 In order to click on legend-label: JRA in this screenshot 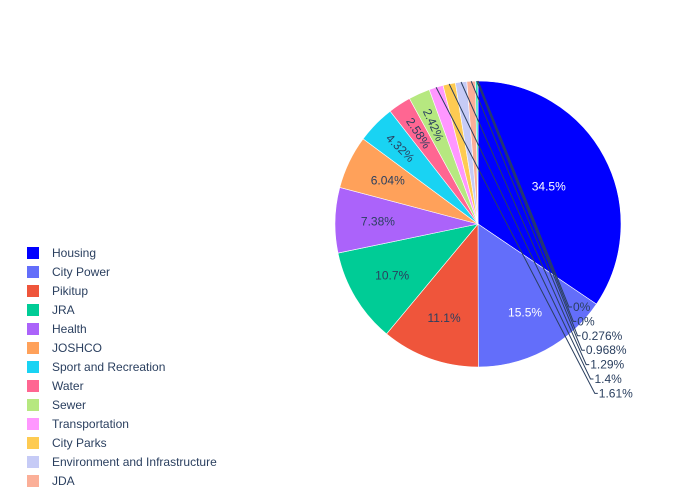, I will do `click(63, 310)`.